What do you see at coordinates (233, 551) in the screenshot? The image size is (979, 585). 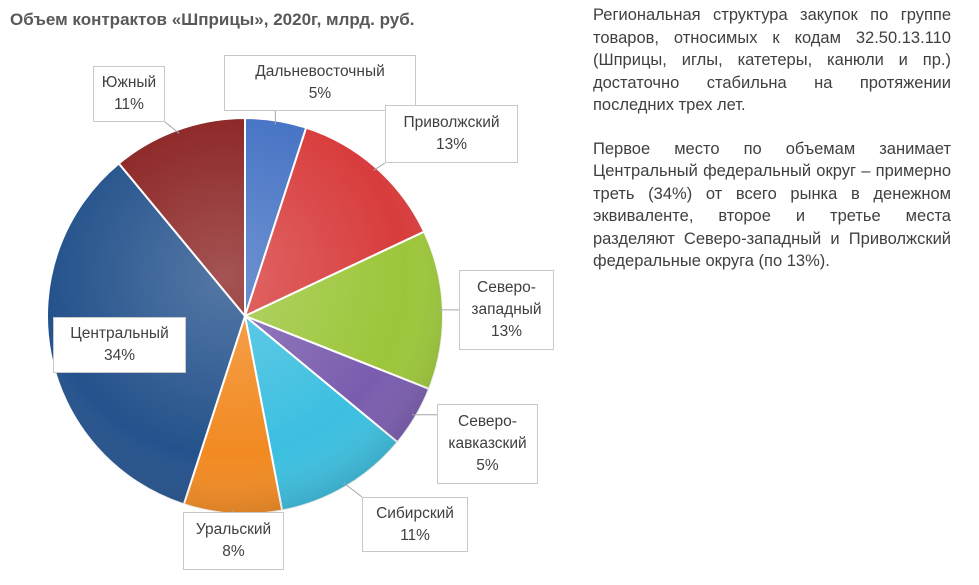 I see `data-label-value: 8%` at bounding box center [233, 551].